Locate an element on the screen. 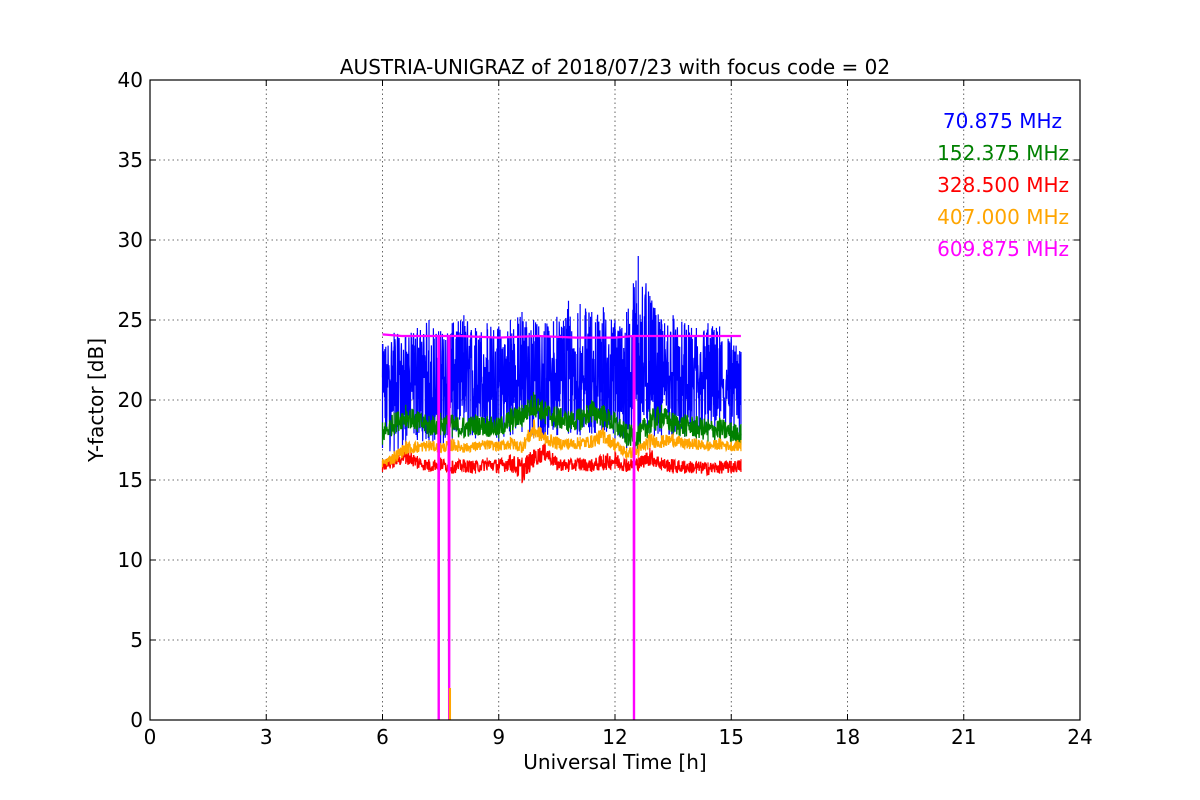  y-tick-label: 20 is located at coordinates (130, 400).